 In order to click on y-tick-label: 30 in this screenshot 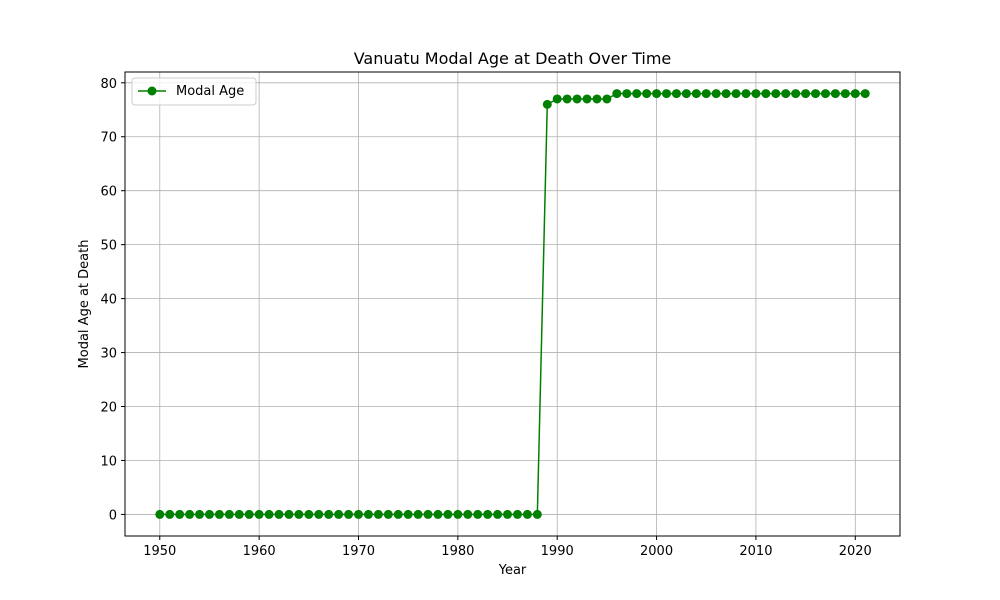, I will do `click(108, 354)`.